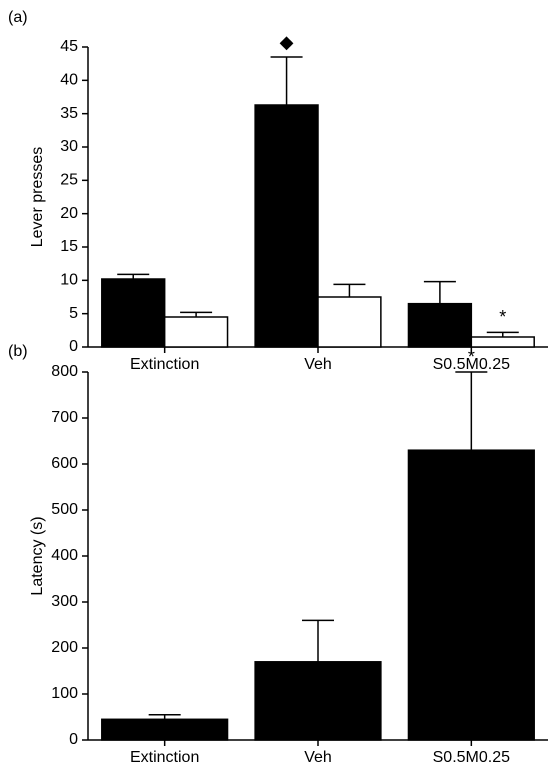 This screenshot has width=556, height=768. Describe the element at coordinates (37, 197) in the screenshot. I see `y-axis-label: Lever presses` at that location.